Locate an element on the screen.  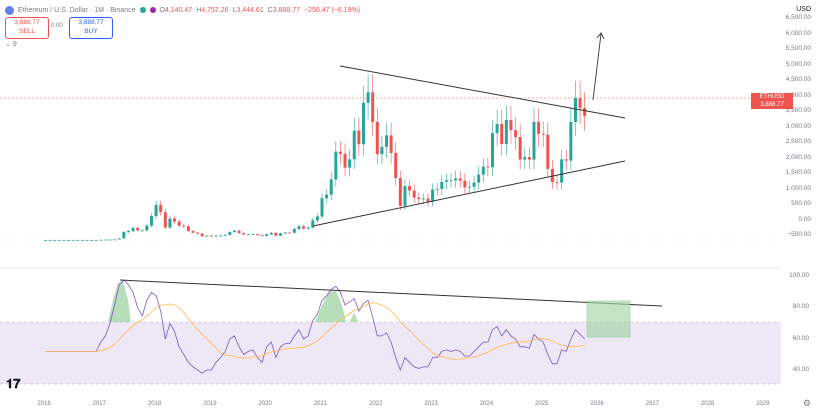
upper-trendline is located at coordinates (482, 92).